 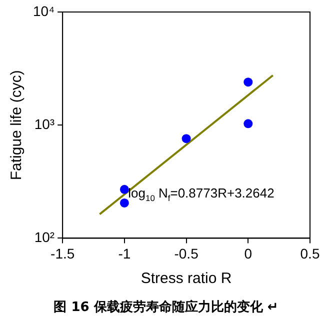 What do you see at coordinates (124, 253) in the screenshot?
I see `x-tick-label: -1` at bounding box center [124, 253].